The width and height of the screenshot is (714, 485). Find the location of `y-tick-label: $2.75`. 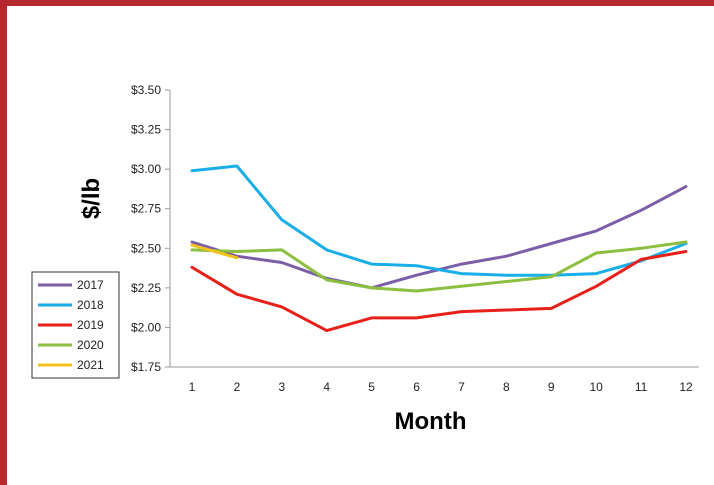

y-tick-label: $2.75 is located at coordinates (146, 209).